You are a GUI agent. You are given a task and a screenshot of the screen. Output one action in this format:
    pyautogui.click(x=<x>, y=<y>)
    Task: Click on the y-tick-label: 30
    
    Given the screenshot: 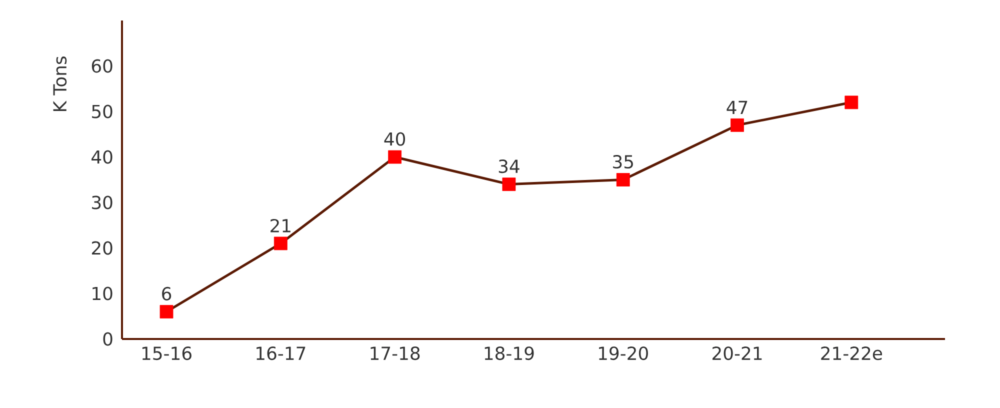 What is the action you would take?
    pyautogui.click(x=102, y=203)
    